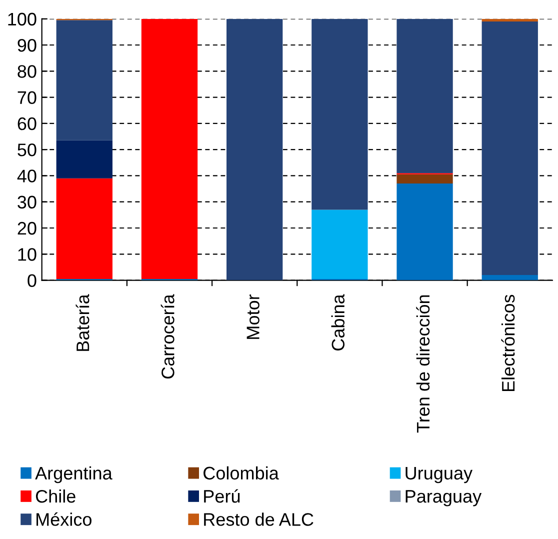 The width and height of the screenshot is (558, 539). I want to click on legend-label: Paraguay, so click(444, 498).